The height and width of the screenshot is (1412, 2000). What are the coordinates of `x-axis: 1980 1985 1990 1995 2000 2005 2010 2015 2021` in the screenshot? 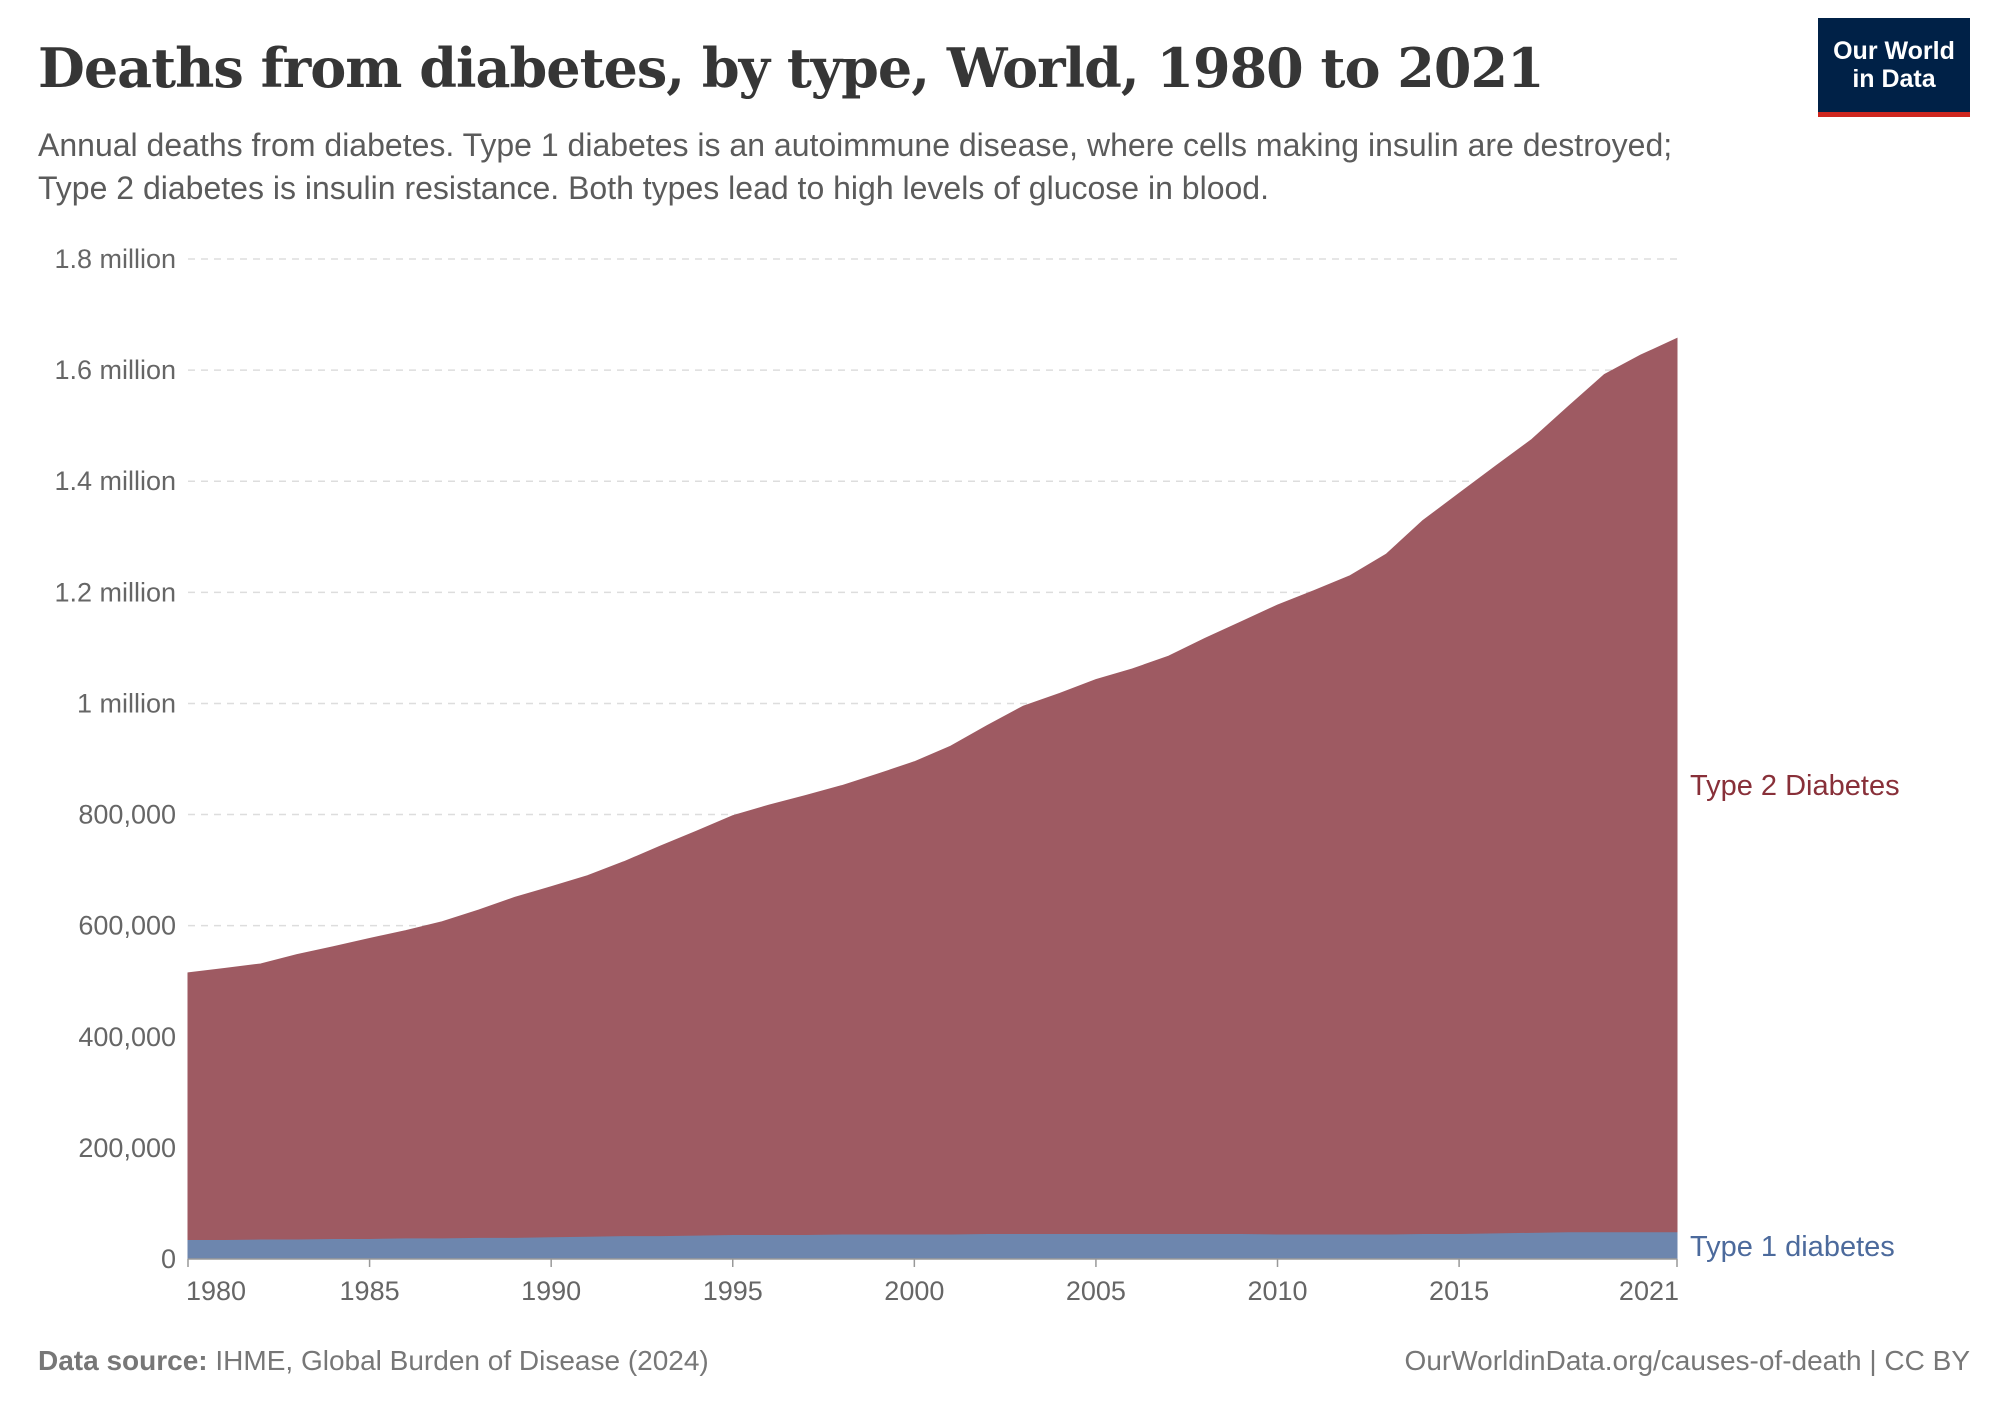 It's located at (932, 1282).